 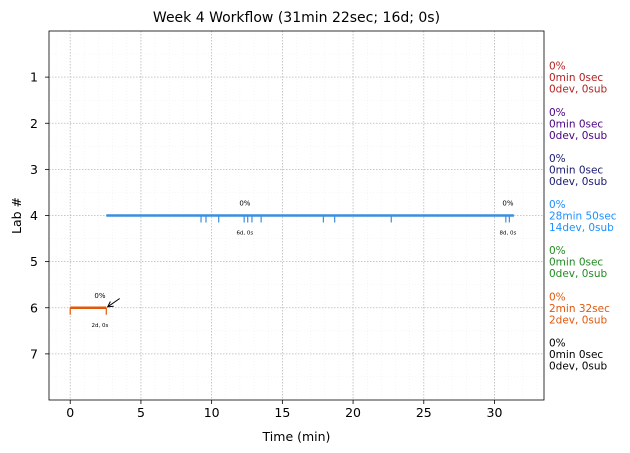 I want to click on x-tick-label: 15, so click(x=282, y=412).